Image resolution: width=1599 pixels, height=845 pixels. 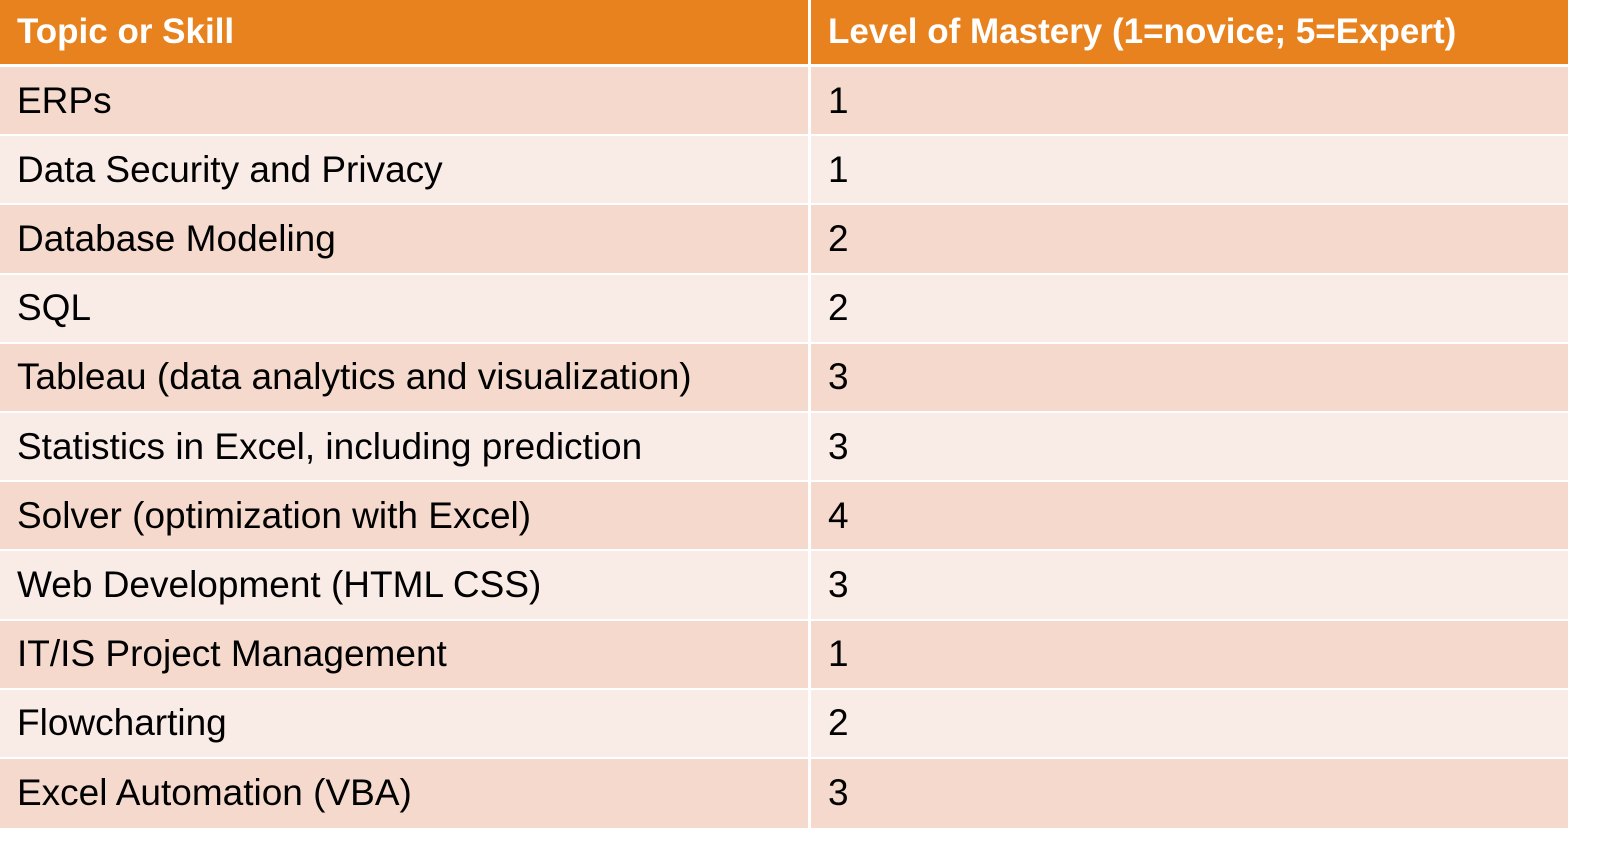 I want to click on table-row: Flowcharting 2, so click(x=784, y=724).